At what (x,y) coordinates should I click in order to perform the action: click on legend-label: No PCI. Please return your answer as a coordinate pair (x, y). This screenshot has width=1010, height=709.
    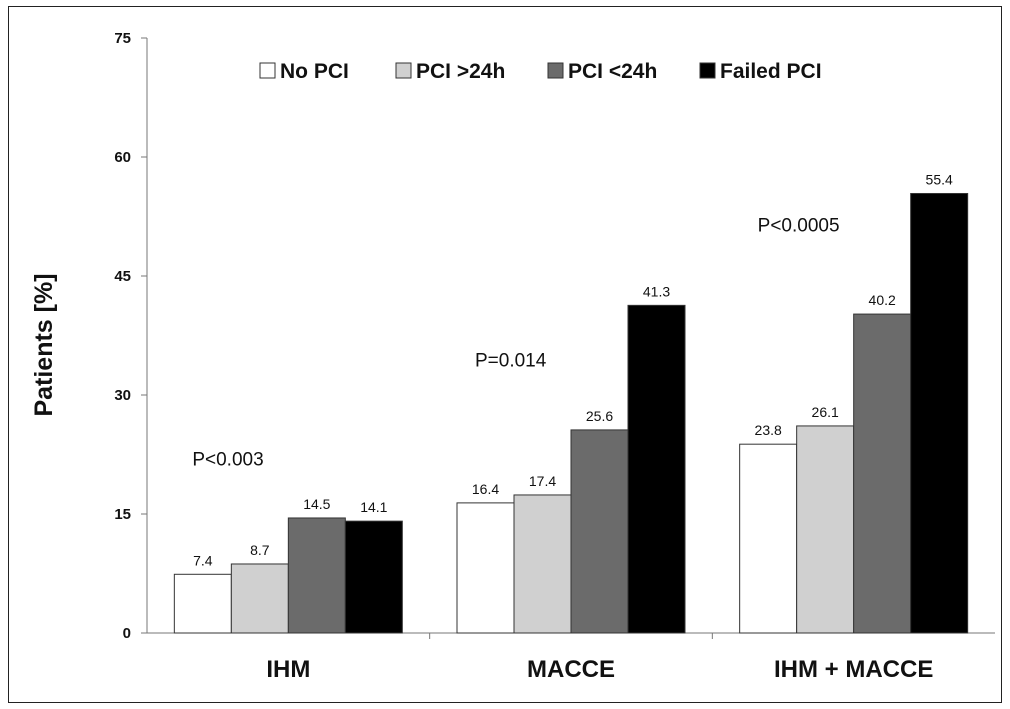
    Looking at the image, I should click on (314, 71).